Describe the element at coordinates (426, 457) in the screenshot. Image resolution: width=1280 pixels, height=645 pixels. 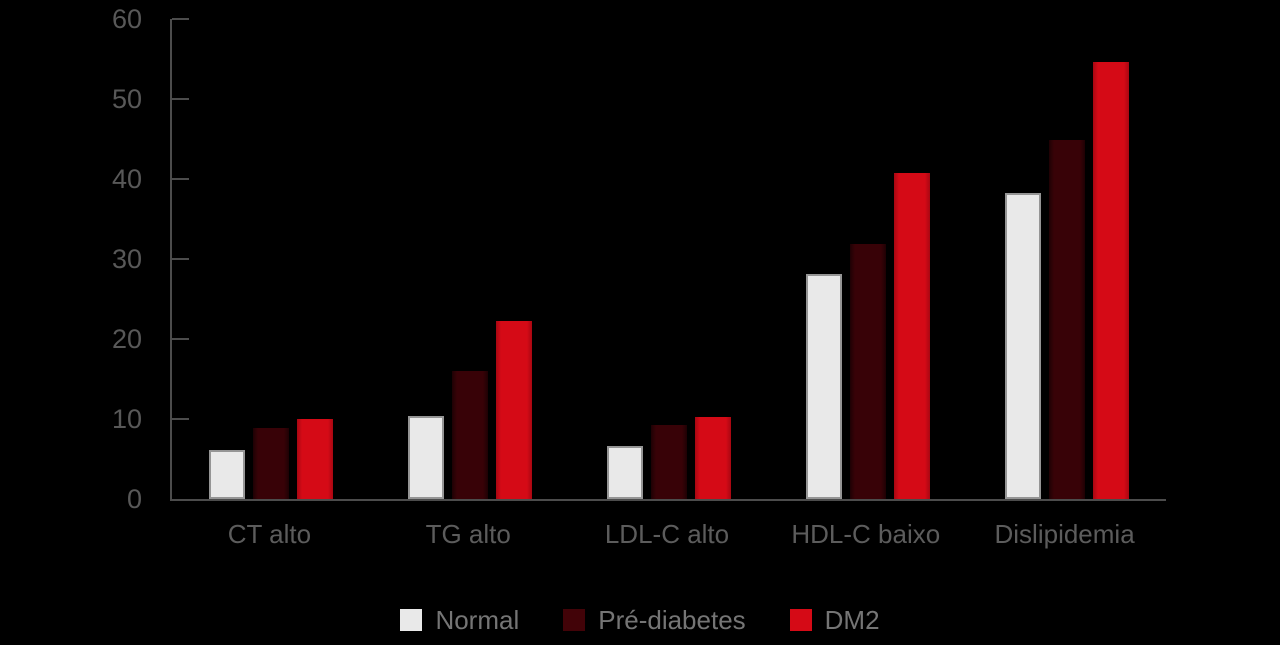
I see `bar-normal-tg-alto` at that location.